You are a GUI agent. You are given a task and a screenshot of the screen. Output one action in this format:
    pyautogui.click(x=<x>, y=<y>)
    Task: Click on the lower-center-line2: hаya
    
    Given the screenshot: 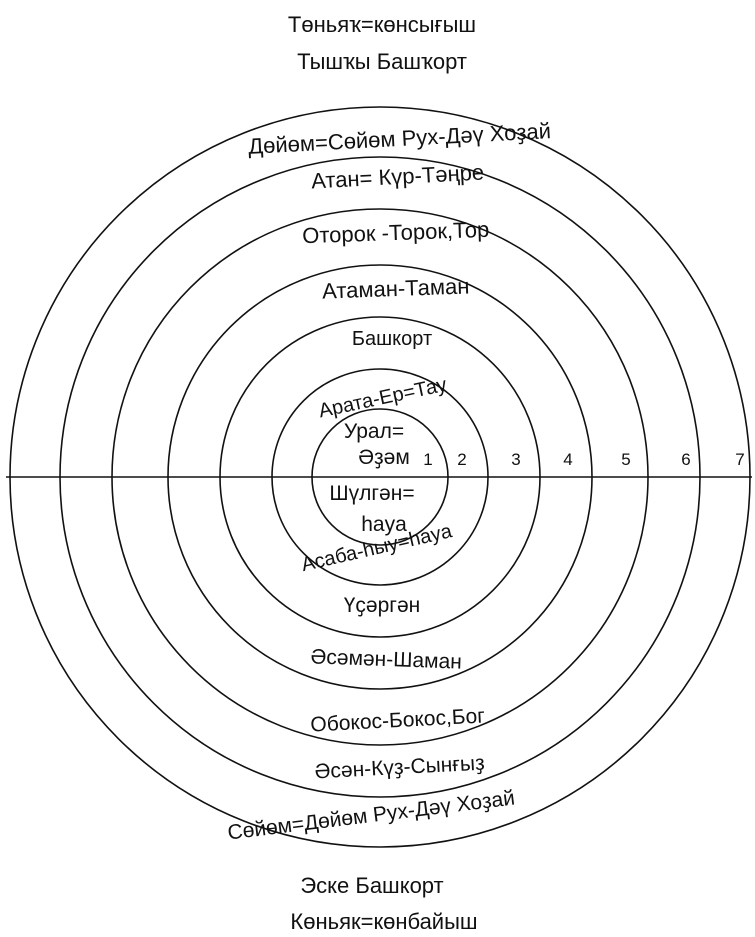 What is the action you would take?
    pyautogui.click(x=384, y=524)
    